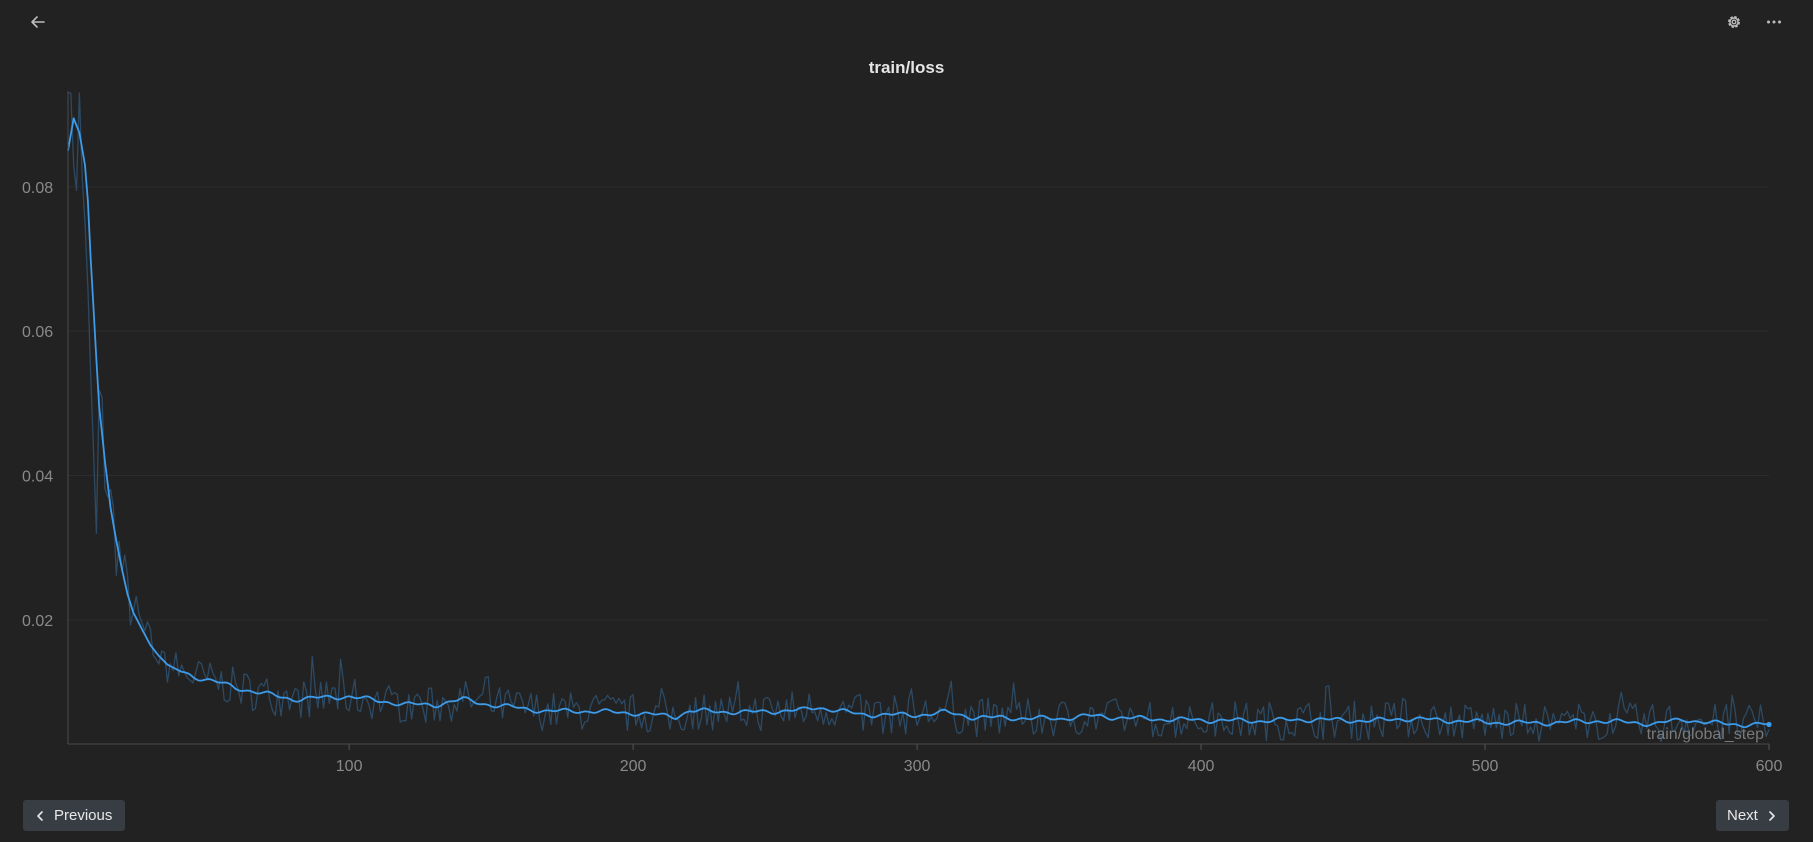 This screenshot has height=842, width=1813. I want to click on chart-title: train/loss, so click(906, 67).